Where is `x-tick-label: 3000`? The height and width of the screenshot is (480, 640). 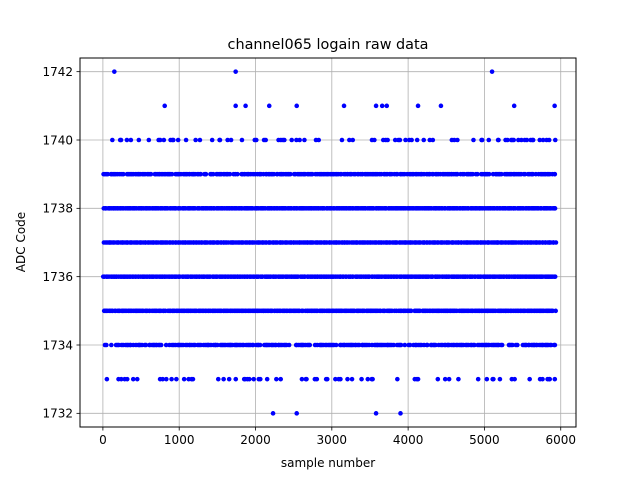 x-tick-label: 3000 is located at coordinates (332, 440).